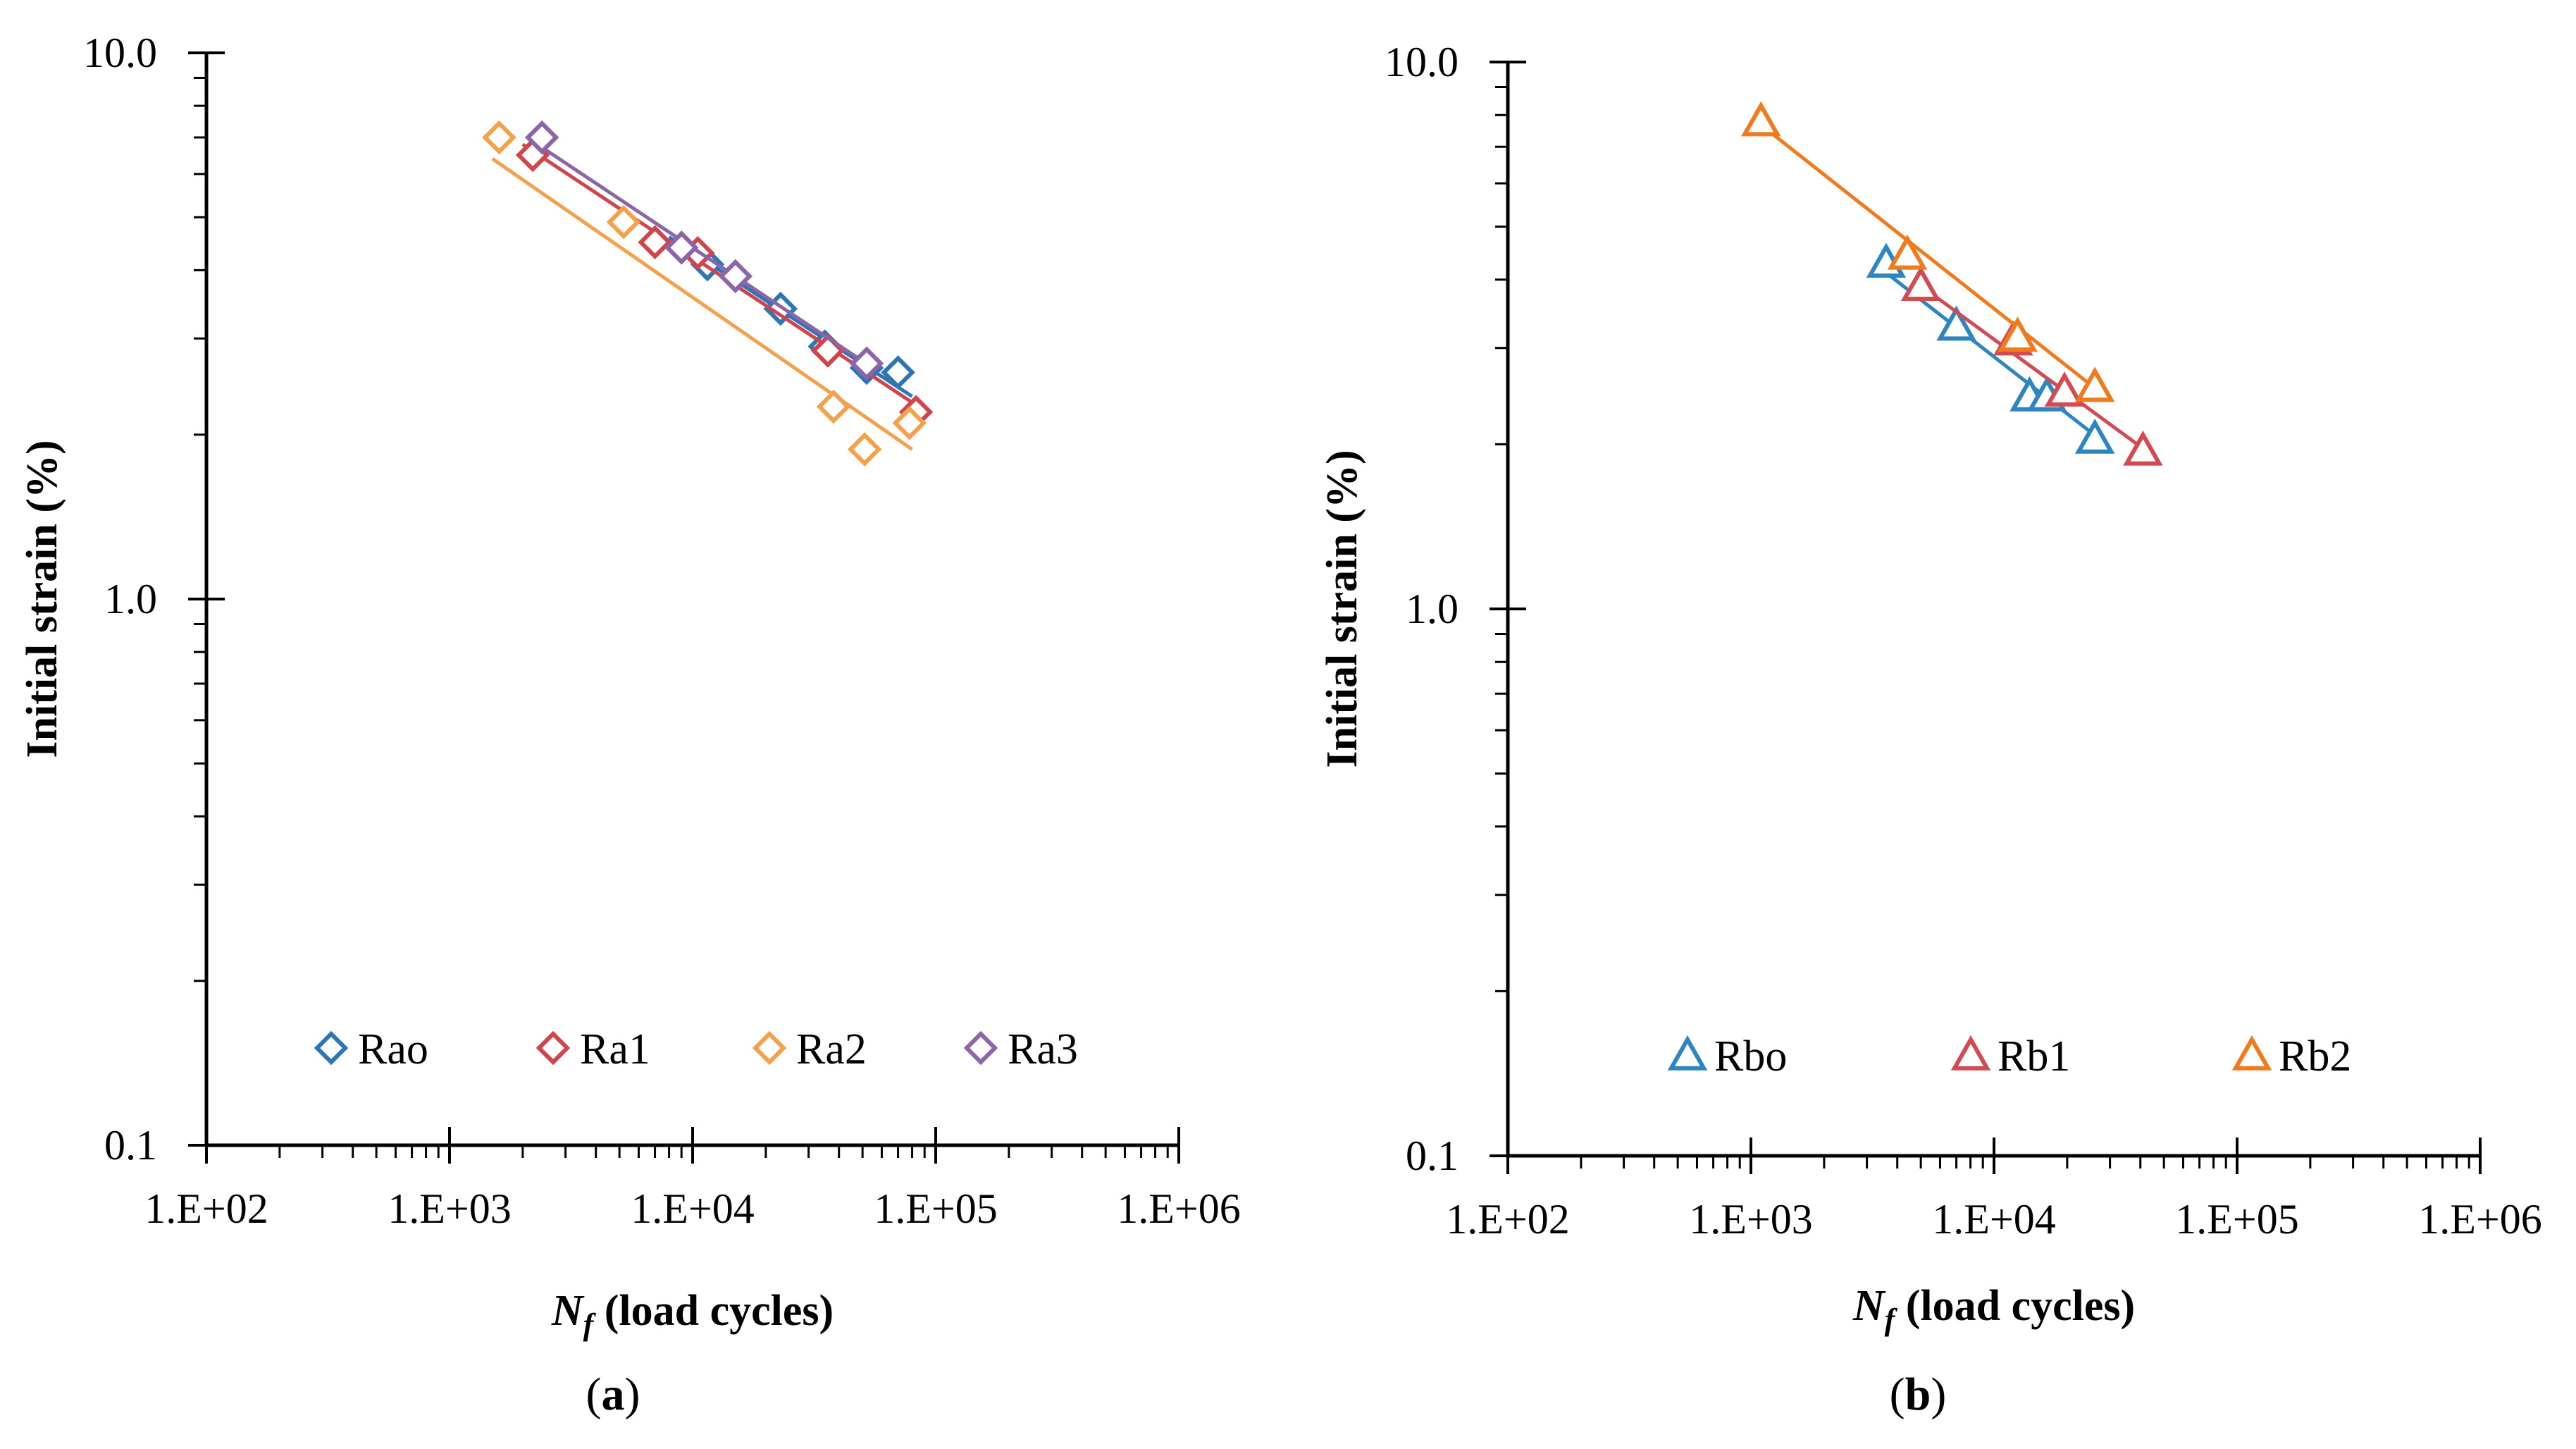 This screenshot has width=2576, height=1449. I want to click on series-ra3, so click(704, 251).